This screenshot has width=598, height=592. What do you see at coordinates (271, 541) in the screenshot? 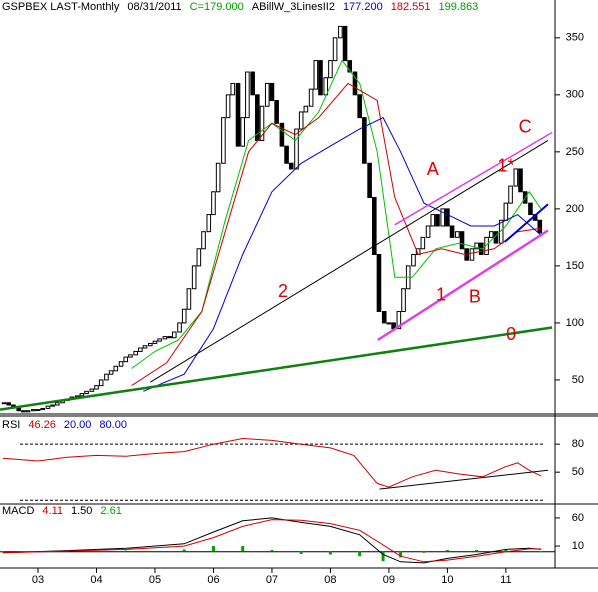
I see `macd-line` at bounding box center [271, 541].